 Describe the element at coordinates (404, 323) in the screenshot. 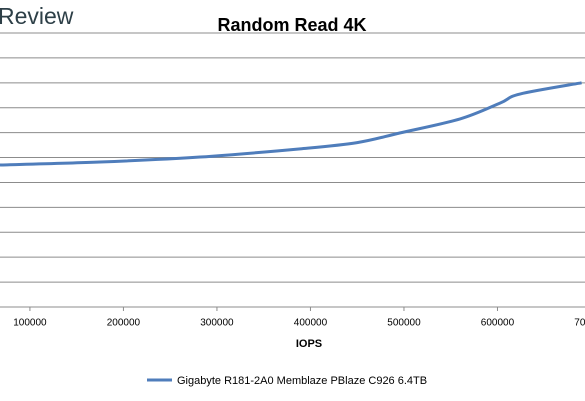

I see `x-tick-label: 500000` at that location.